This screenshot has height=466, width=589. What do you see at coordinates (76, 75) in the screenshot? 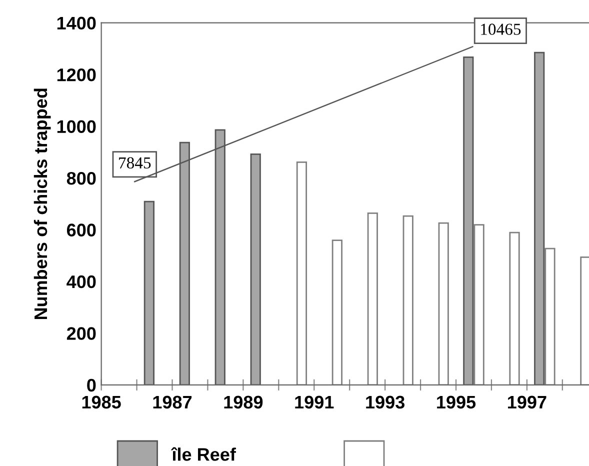
I see `y-tick-label: 1200` at bounding box center [76, 75].